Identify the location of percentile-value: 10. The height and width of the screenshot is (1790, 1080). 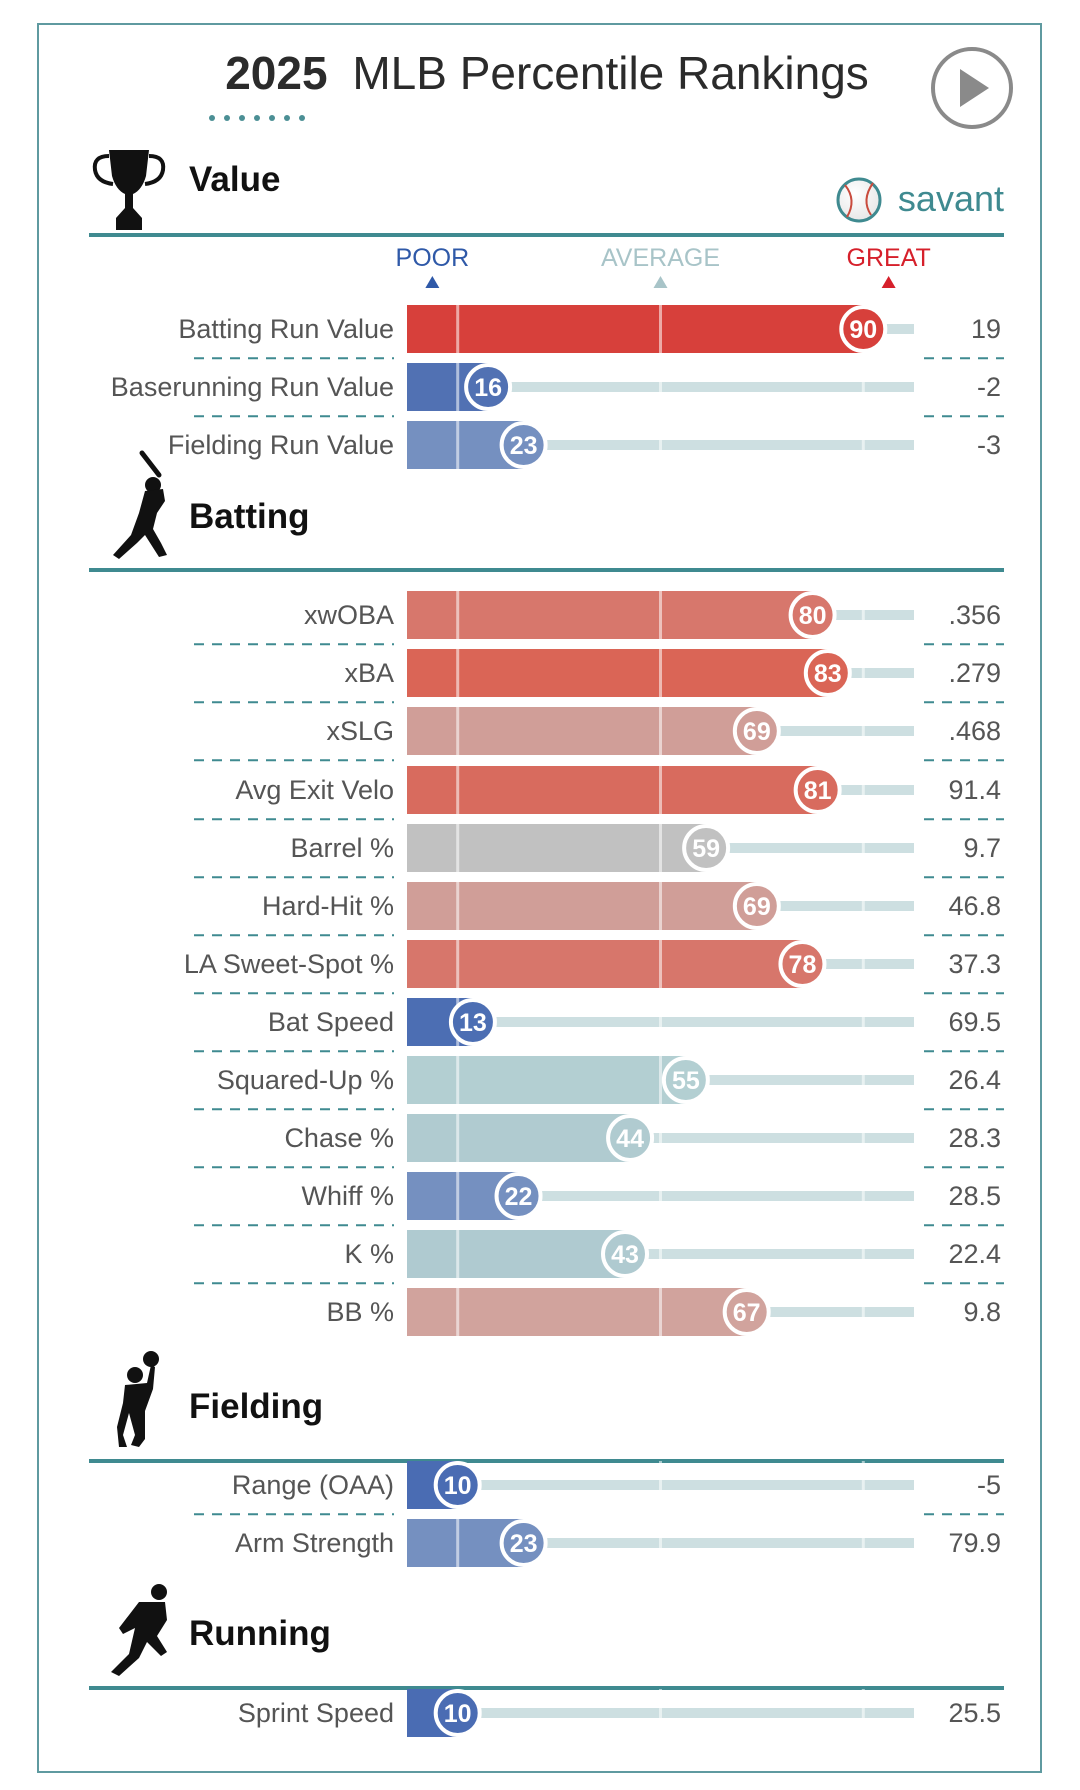
(458, 1714).